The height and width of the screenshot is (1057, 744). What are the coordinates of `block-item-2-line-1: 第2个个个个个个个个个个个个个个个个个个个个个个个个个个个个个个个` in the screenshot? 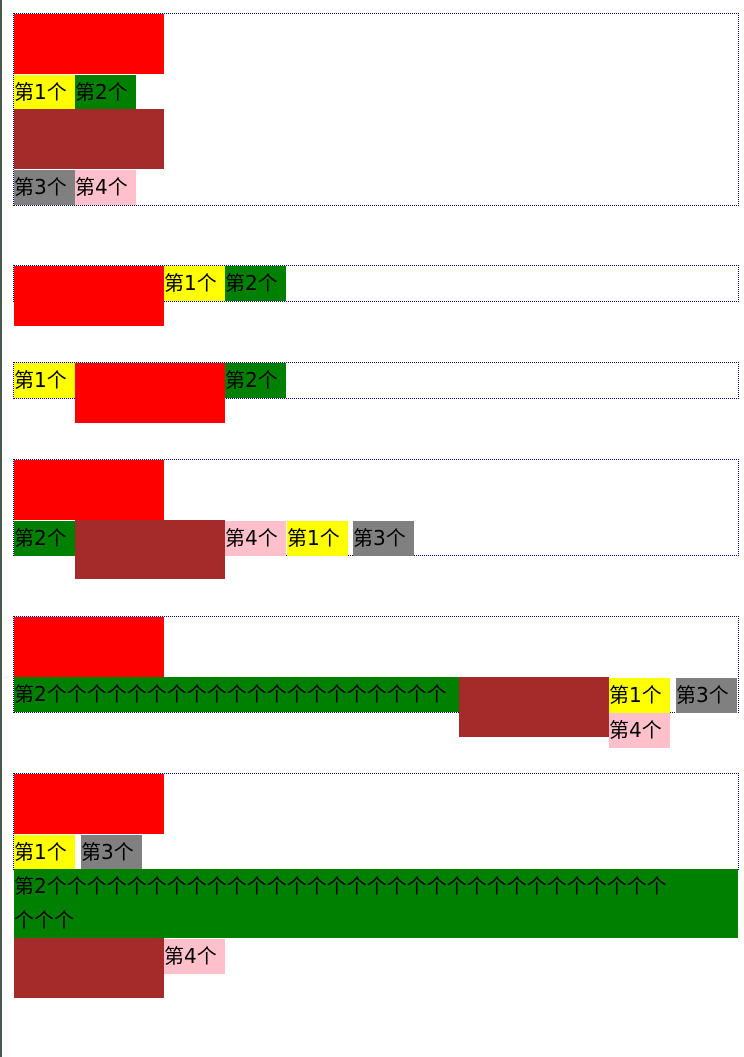 It's located at (340, 886).